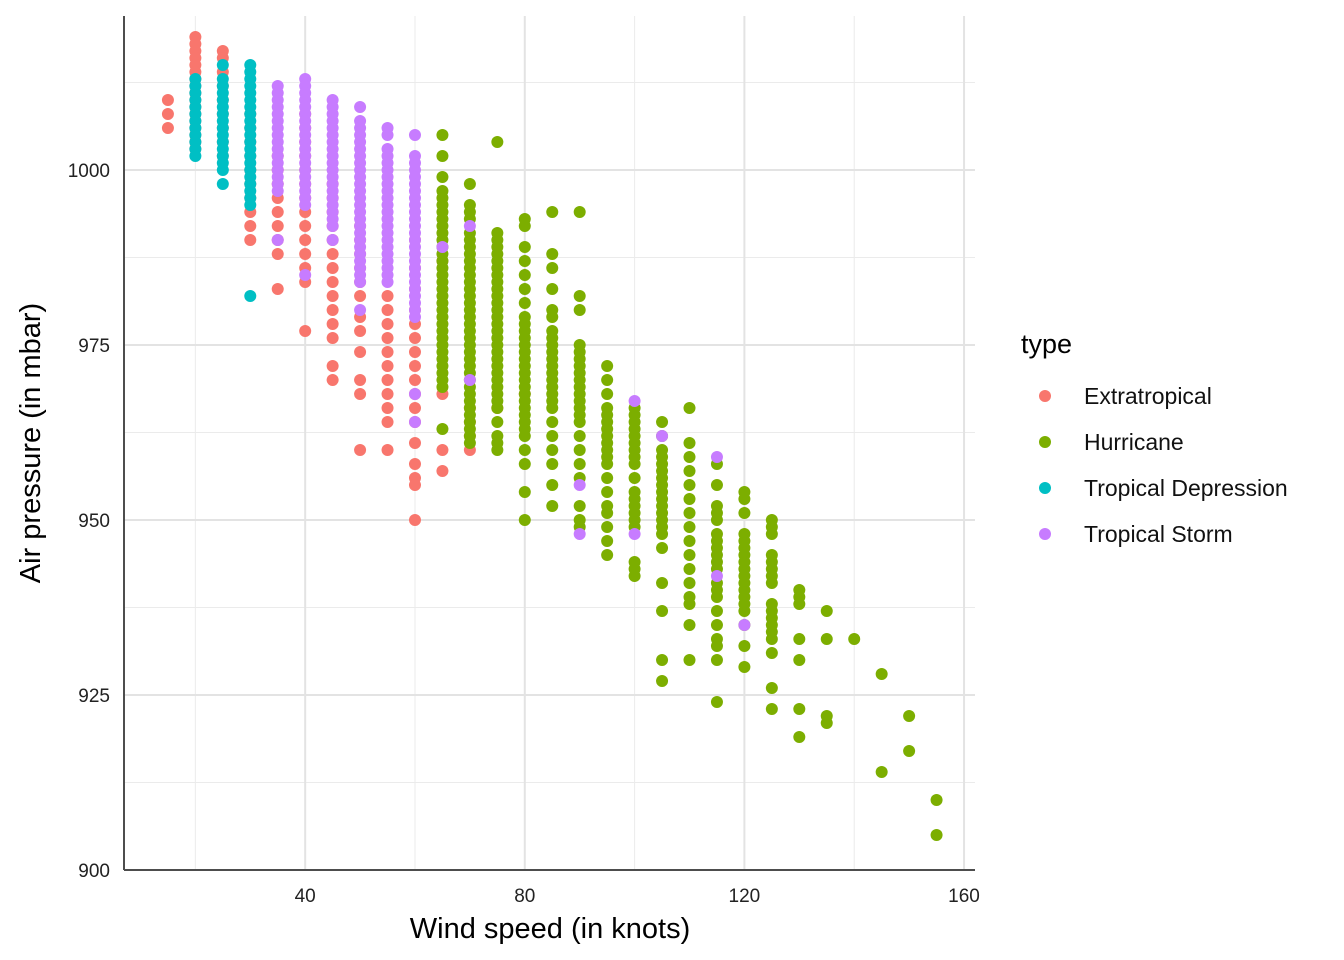 Image resolution: width=1344 pixels, height=960 pixels. Describe the element at coordinates (1045, 488) in the screenshot. I see `legend-key-tropical-depression` at that location.